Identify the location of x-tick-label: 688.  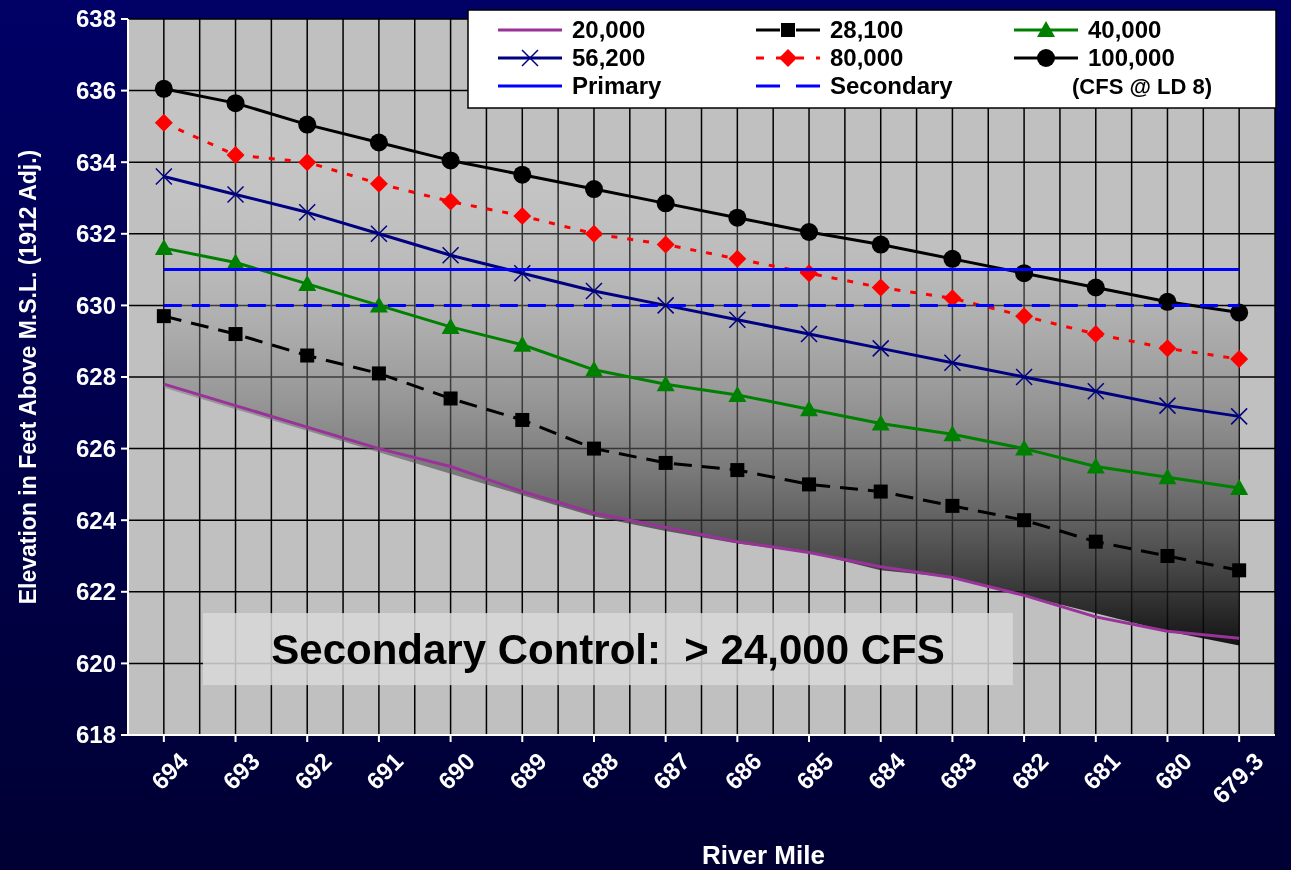
(599, 771).